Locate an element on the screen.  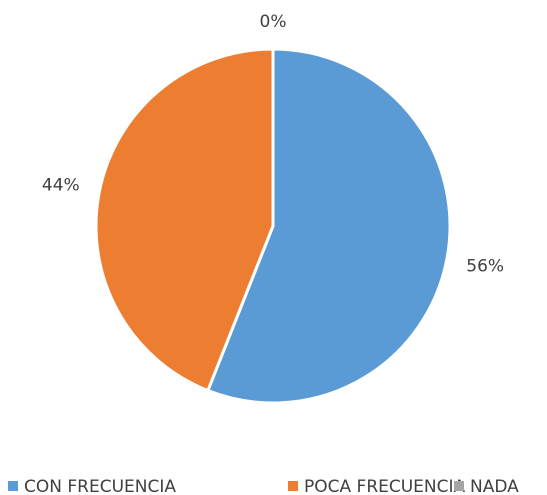
data-label: 44% is located at coordinates (61, 186).